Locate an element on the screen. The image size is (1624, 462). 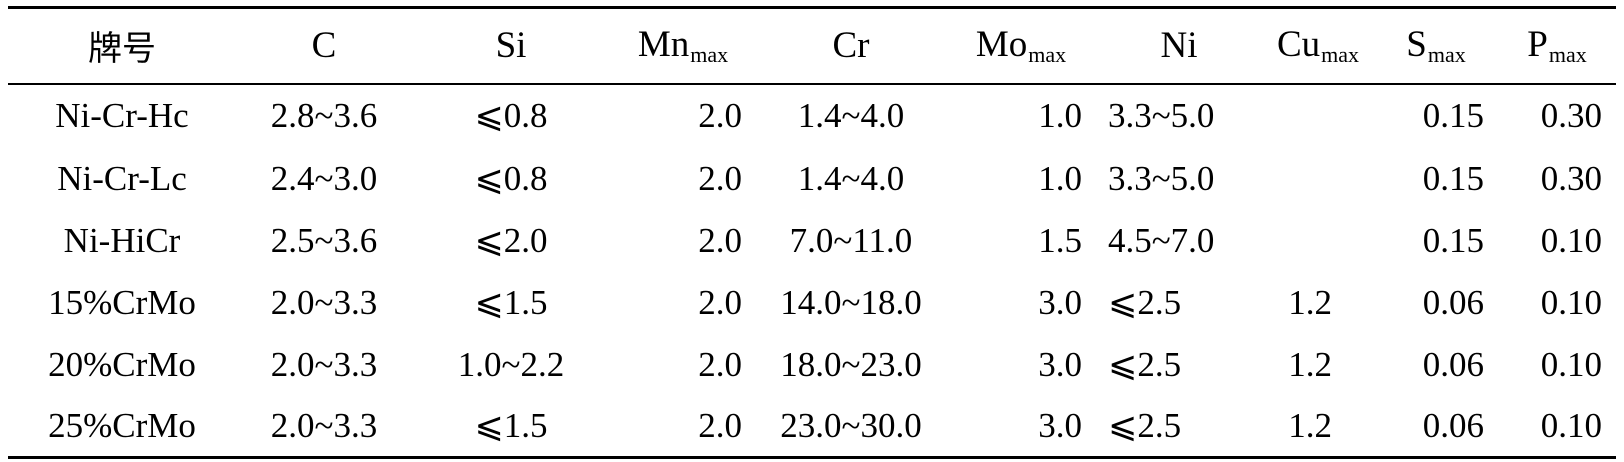
cell-ni: 4.5~7.0 is located at coordinates (1161, 240).